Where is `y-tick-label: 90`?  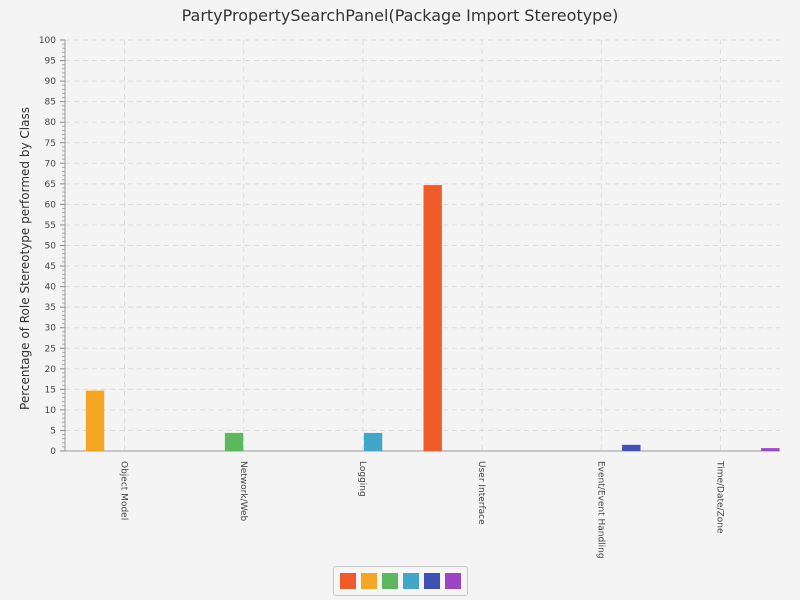
y-tick-label: 90 is located at coordinates (51, 82).